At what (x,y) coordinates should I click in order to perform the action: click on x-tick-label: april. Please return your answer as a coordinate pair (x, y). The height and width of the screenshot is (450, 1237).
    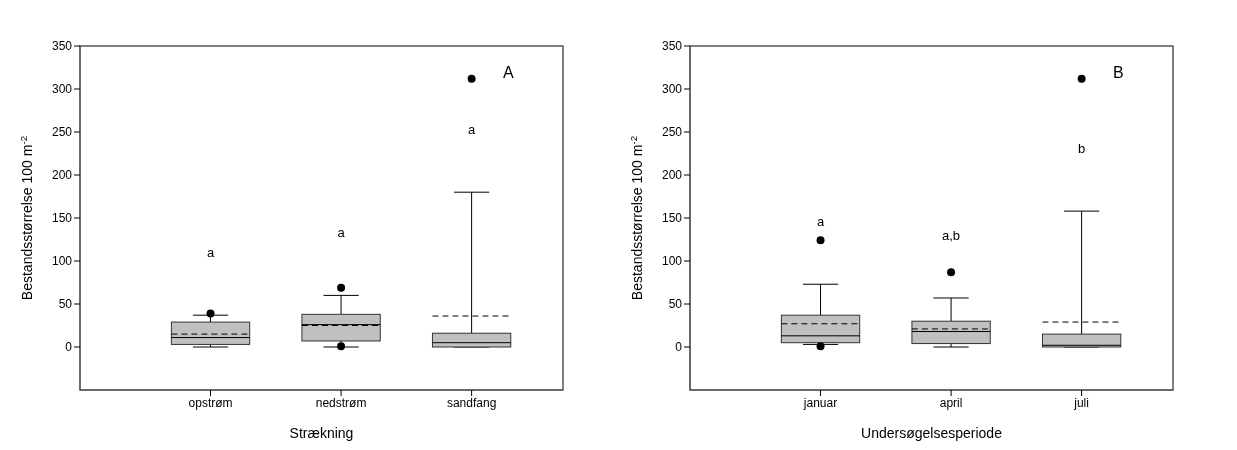
    Looking at the image, I should click on (951, 402).